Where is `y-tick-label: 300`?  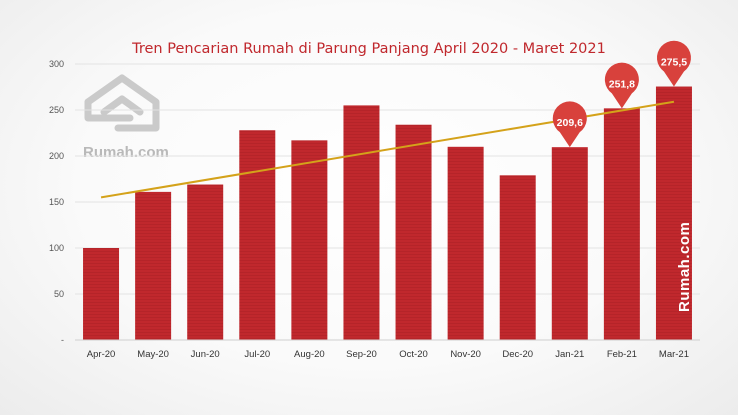 y-tick-label: 300 is located at coordinates (56, 64).